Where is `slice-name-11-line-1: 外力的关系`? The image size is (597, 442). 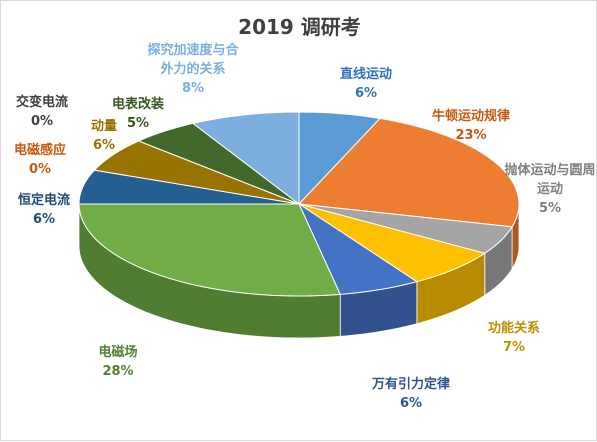
slice-name-11-line-1: 外力的关系 is located at coordinates (193, 69).